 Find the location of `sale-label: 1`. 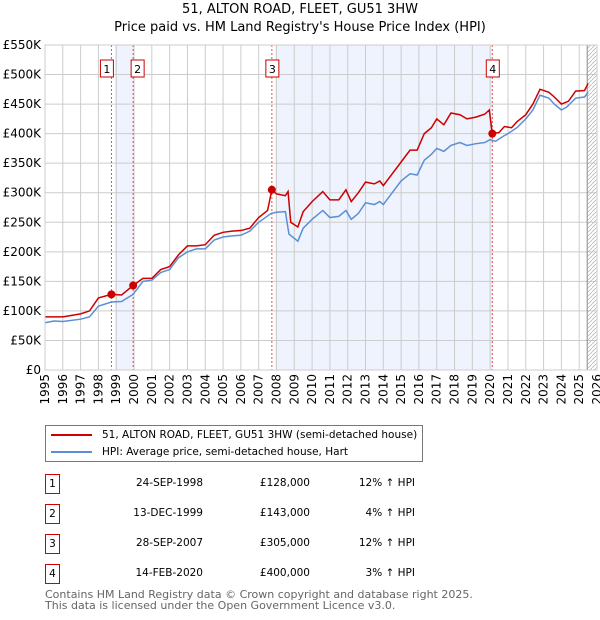

sale-label: 1 is located at coordinates (106, 69).